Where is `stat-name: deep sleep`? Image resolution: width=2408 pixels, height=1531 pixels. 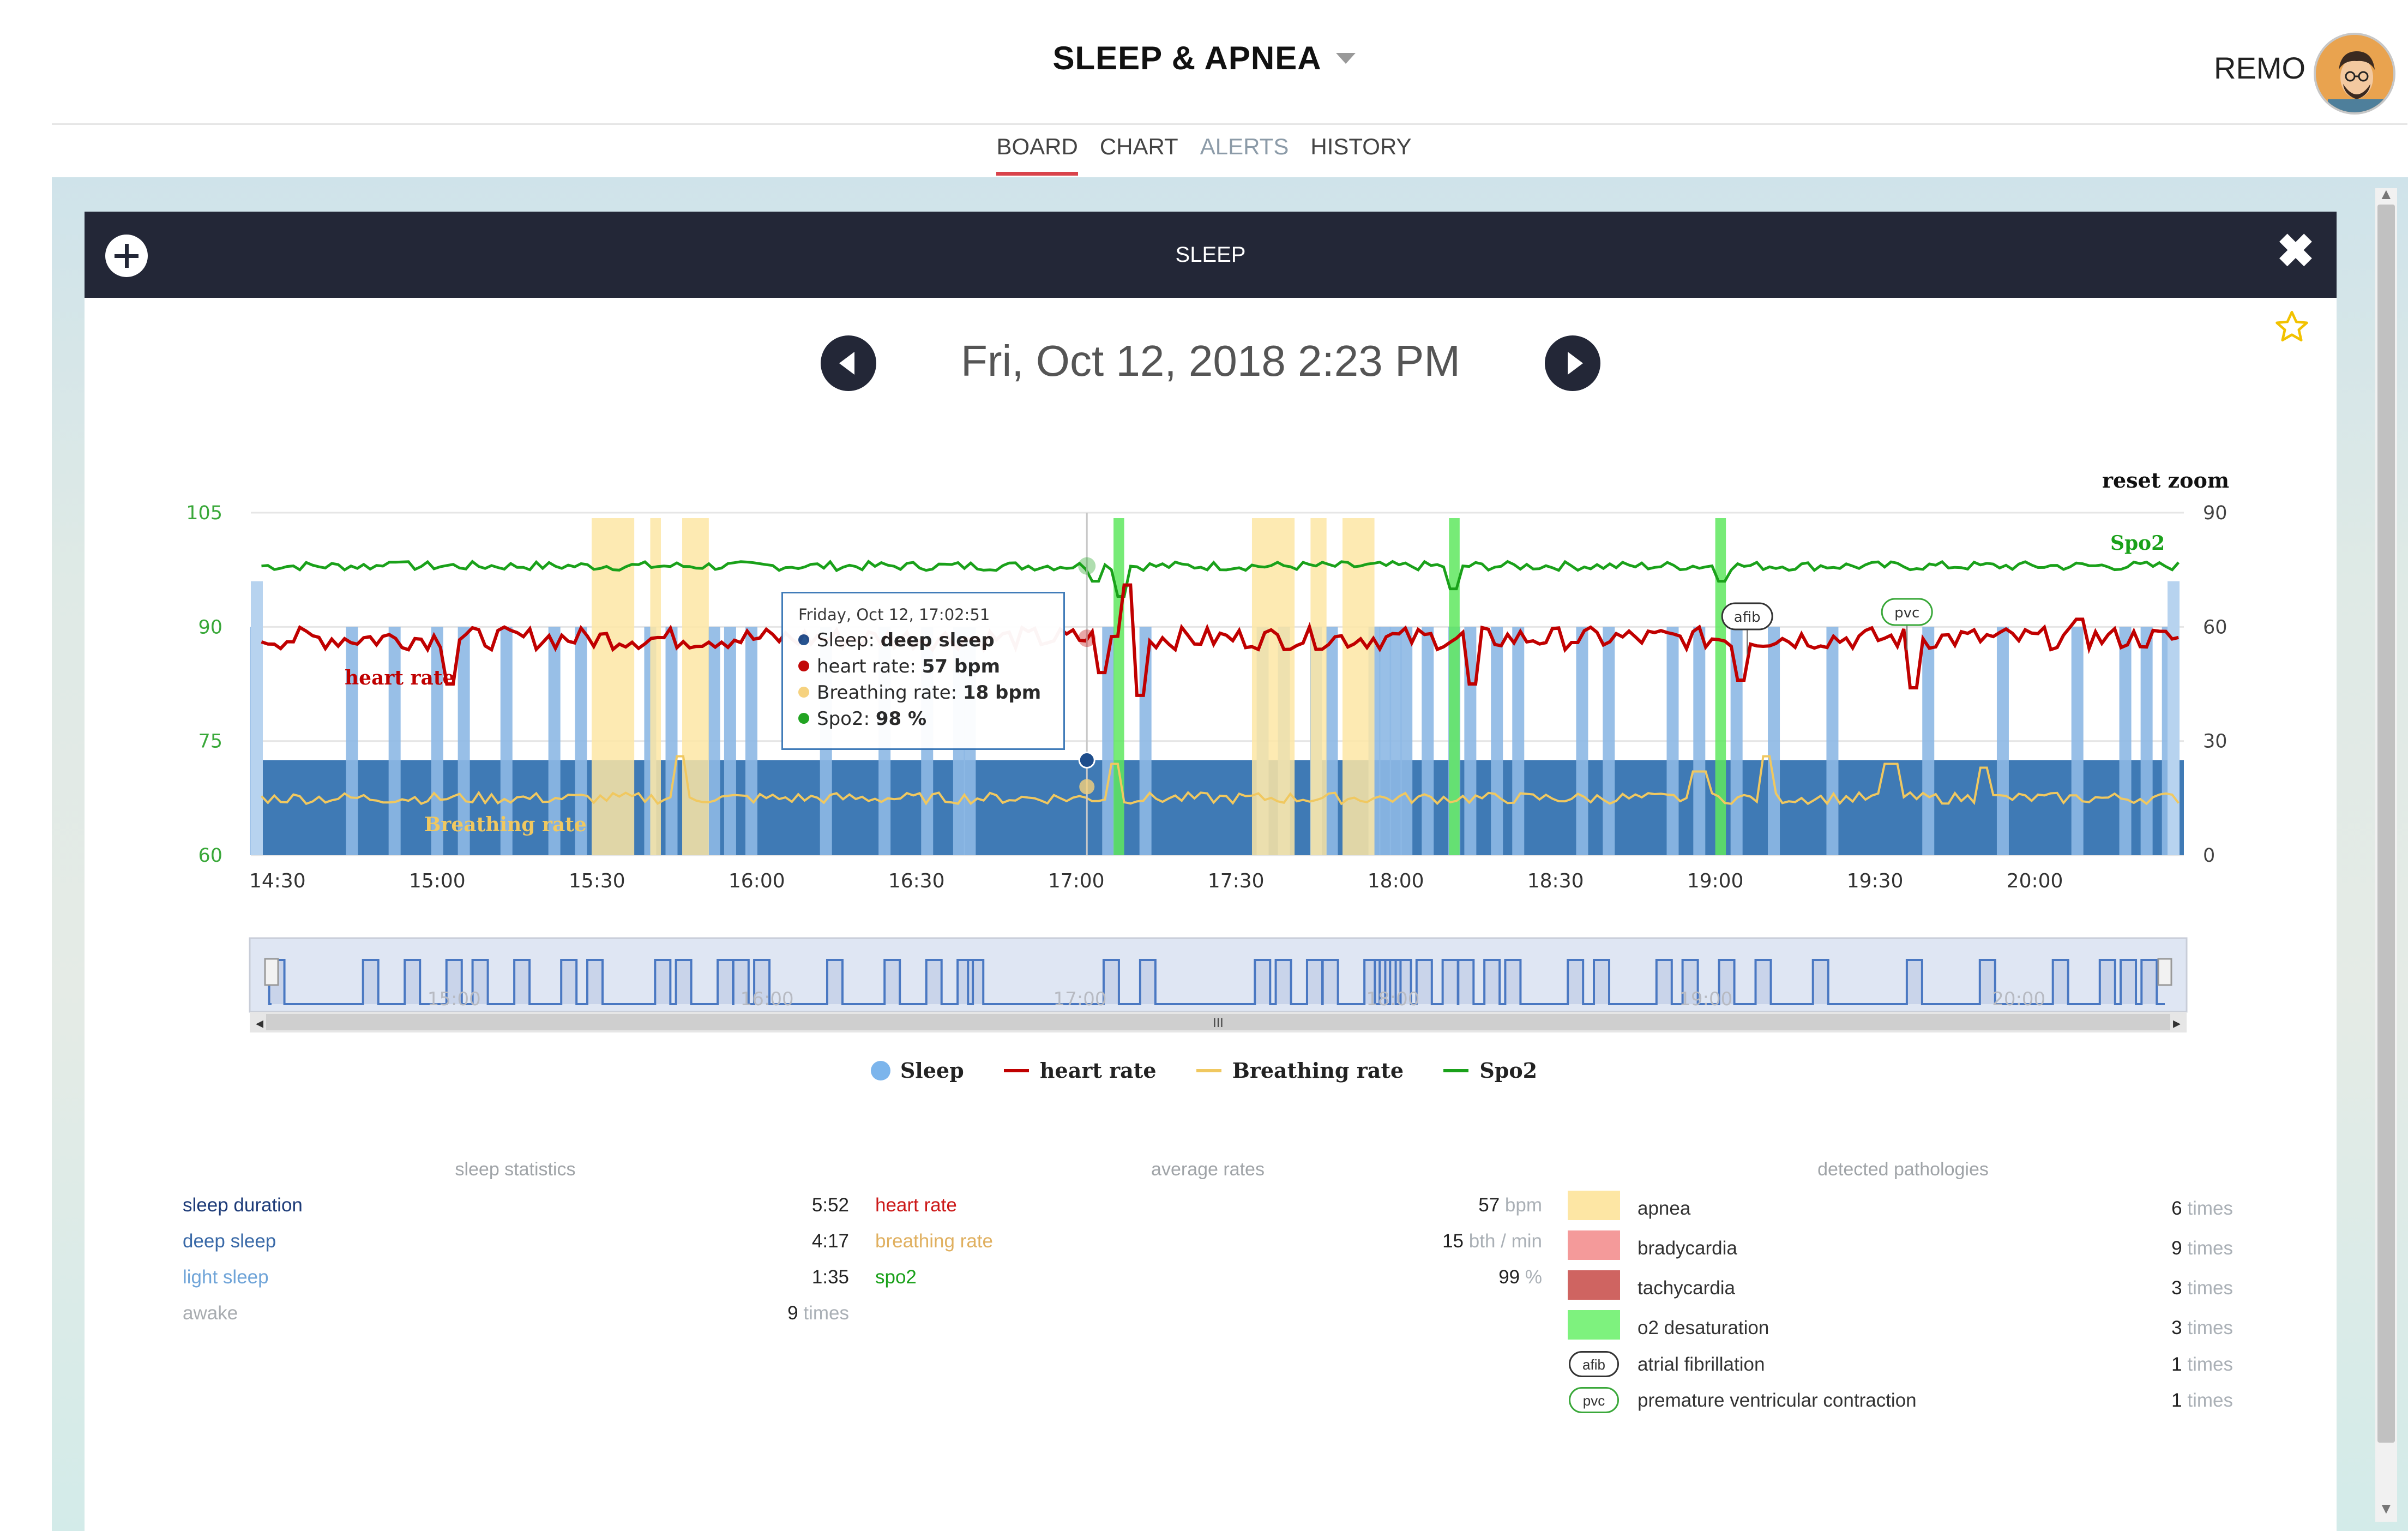 stat-name: deep sleep is located at coordinates (229, 1241).